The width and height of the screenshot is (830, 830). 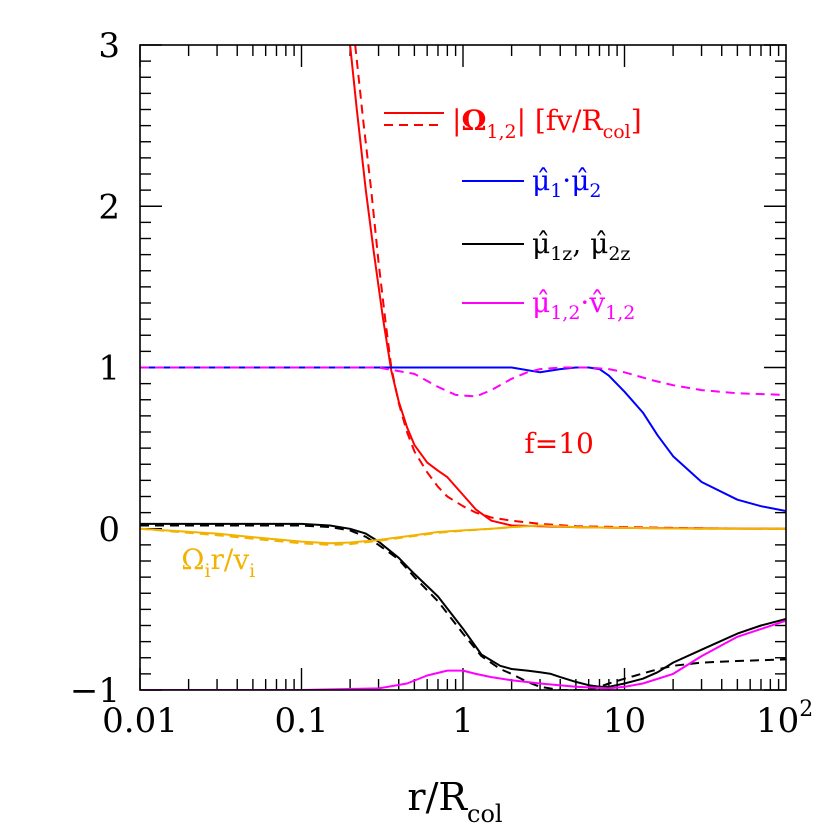 I want to click on y-tick-label: 0, so click(x=109, y=530).